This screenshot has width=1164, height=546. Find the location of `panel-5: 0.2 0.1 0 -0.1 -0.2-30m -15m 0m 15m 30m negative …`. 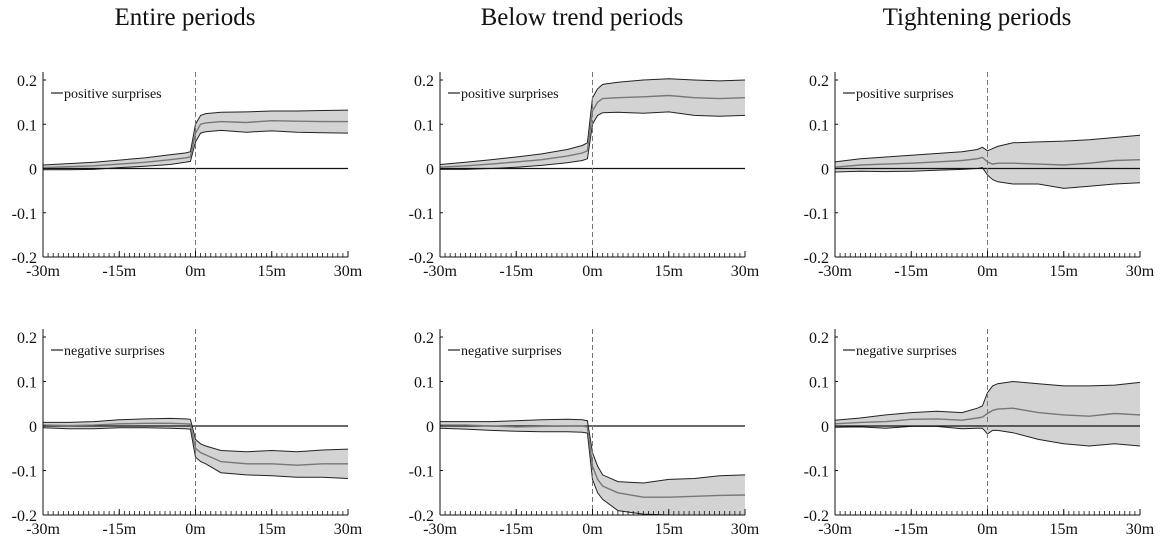

panel-5: 0.2 0.1 0 -0.1 -0.2-30m -15m 0m 15m 30m negative … is located at coordinates (584, 433).